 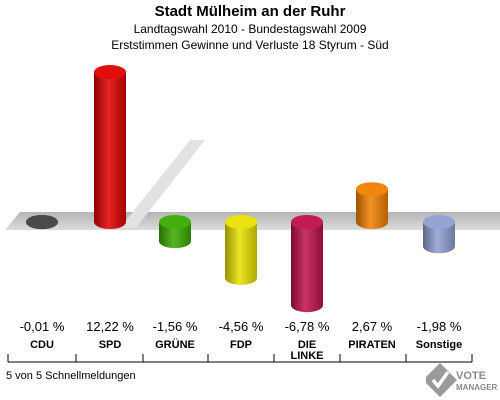 What do you see at coordinates (110, 326) in the screenshot?
I see `value-label: 12,22 %` at bounding box center [110, 326].